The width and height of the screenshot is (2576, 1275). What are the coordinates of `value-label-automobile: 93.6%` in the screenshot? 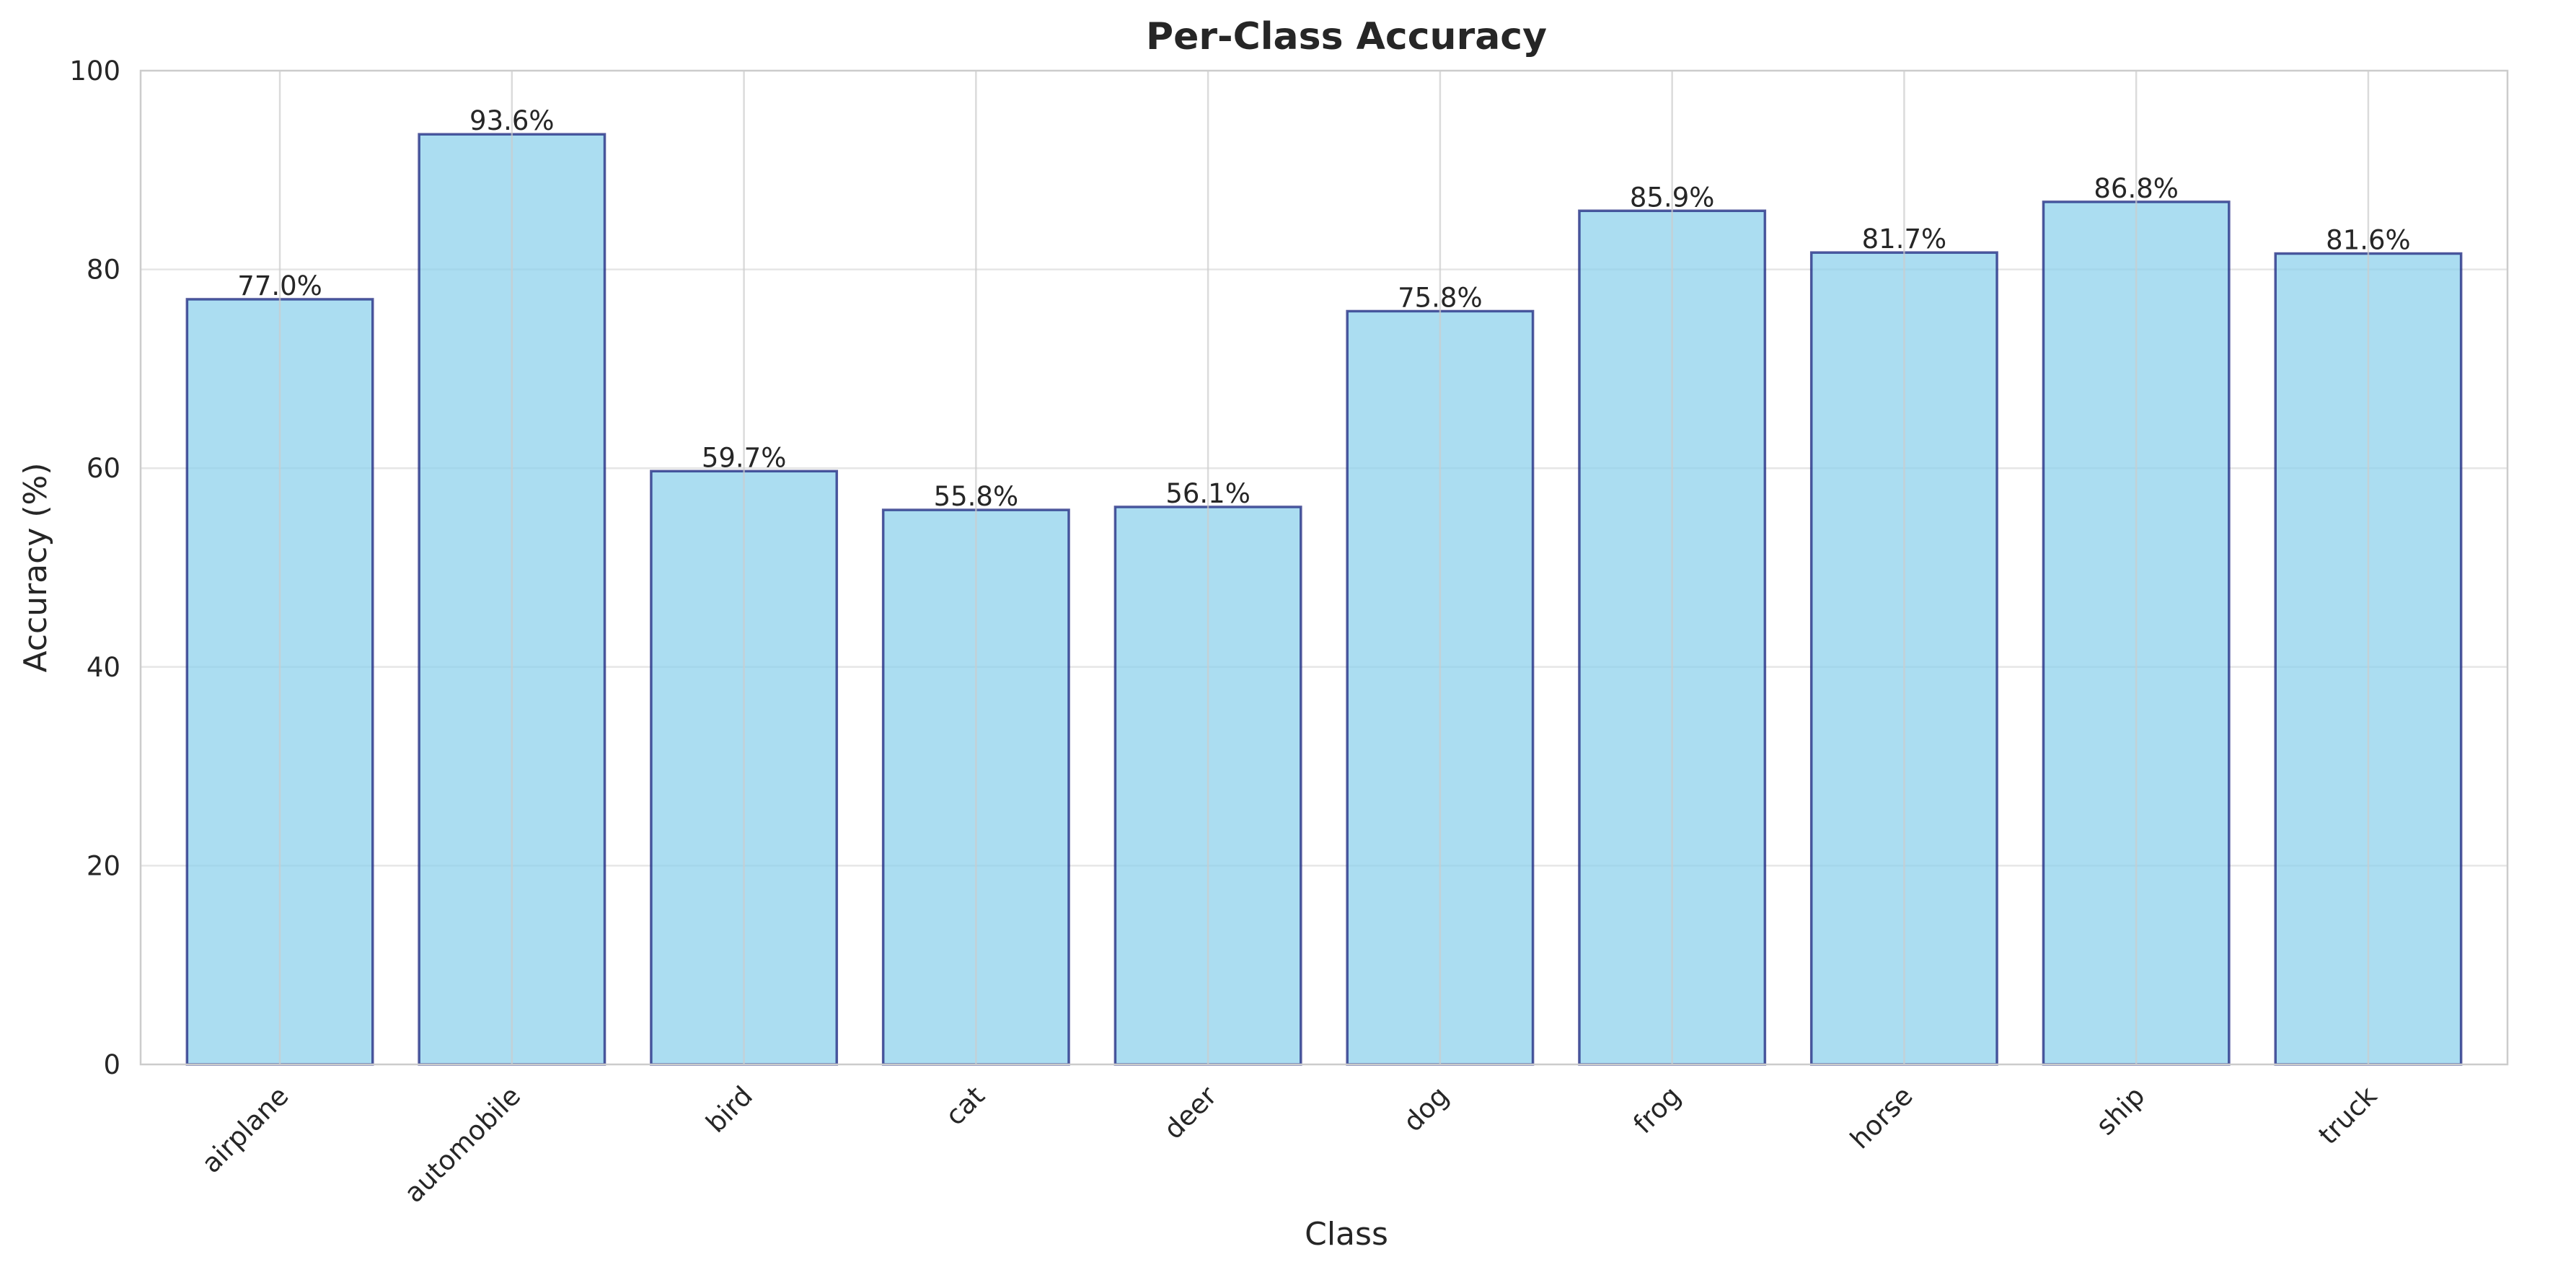 It's located at (512, 120).